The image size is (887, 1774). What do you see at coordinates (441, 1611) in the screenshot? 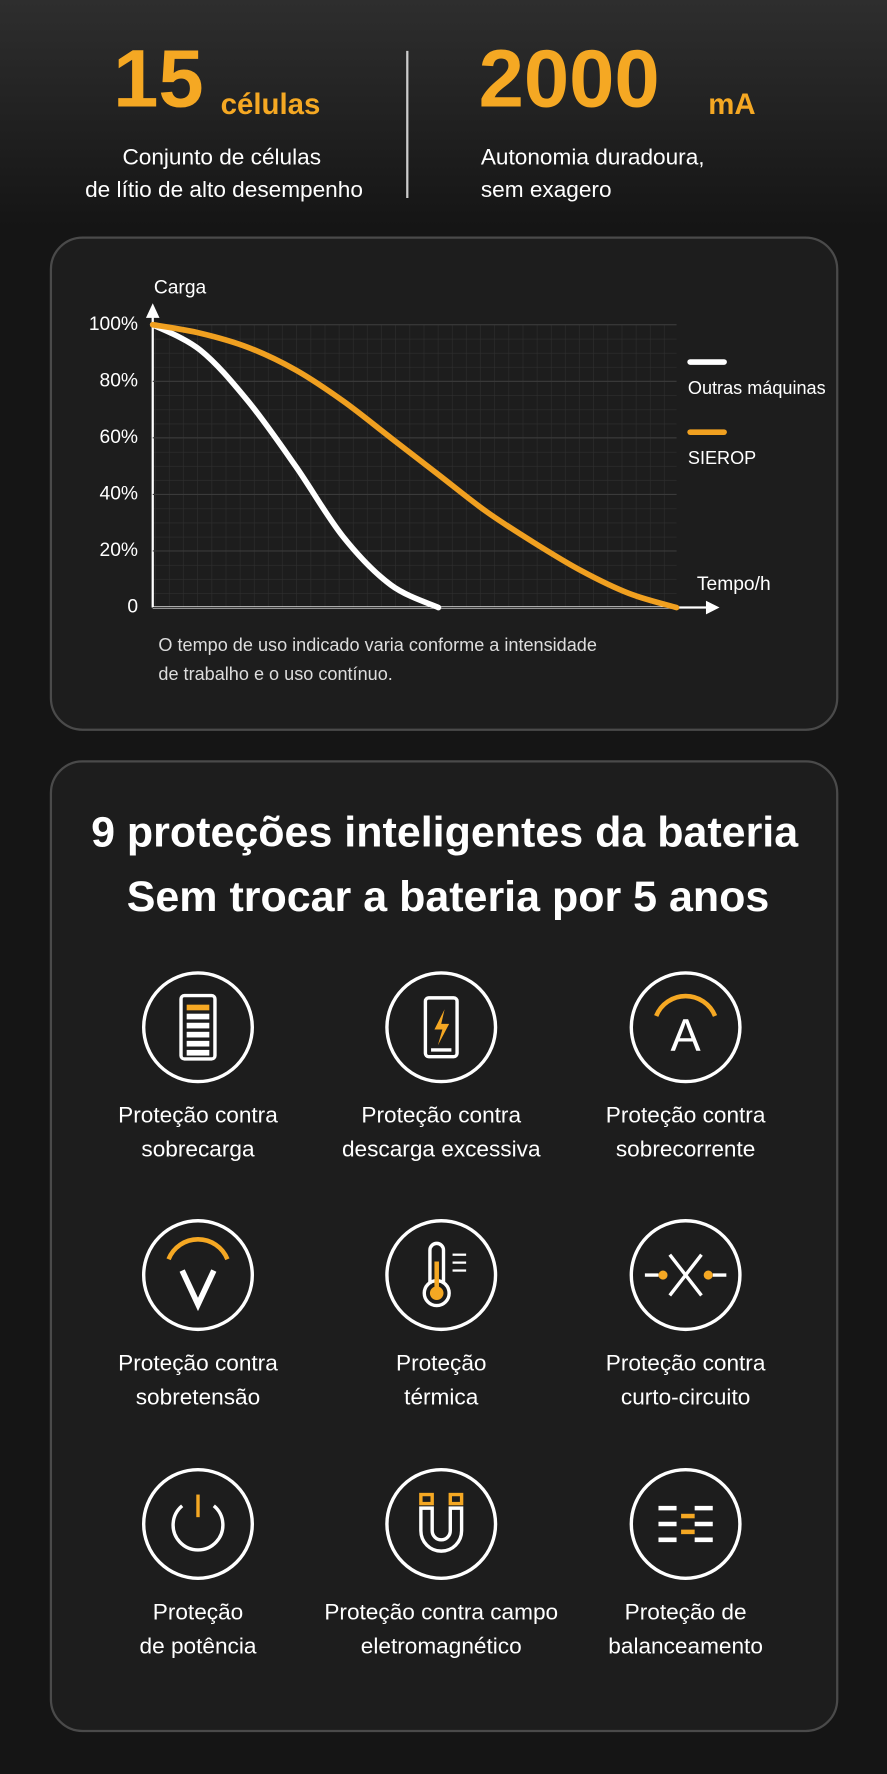
I see `protection-label: Proteção contra campo` at bounding box center [441, 1611].